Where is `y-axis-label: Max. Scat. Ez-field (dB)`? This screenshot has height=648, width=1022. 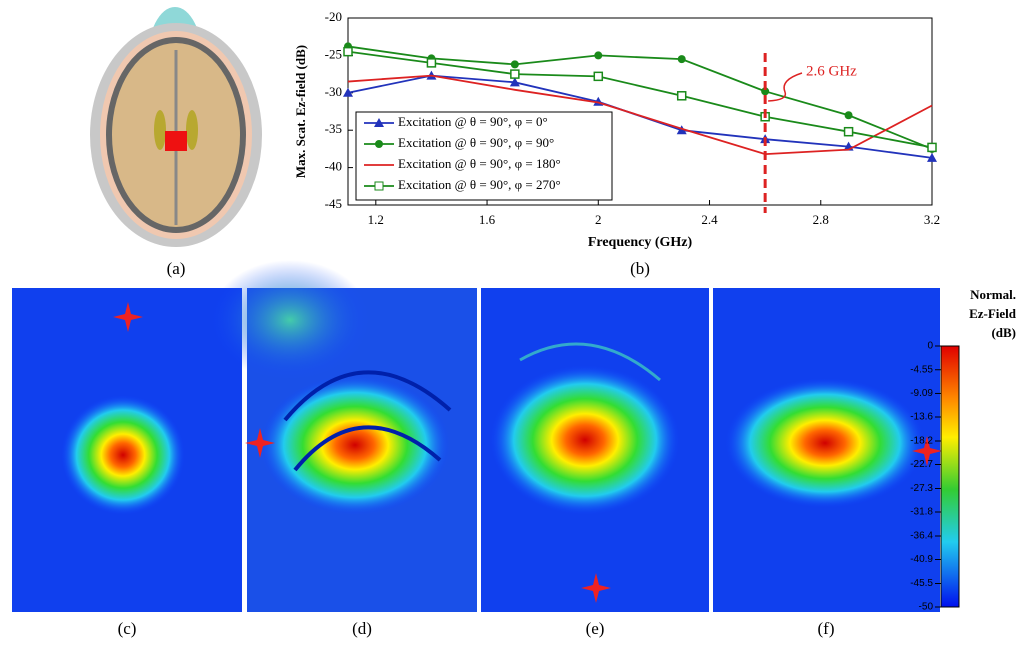
y-axis-label: Max. Scat. Ez-field (dB) is located at coordinates (300, 111).